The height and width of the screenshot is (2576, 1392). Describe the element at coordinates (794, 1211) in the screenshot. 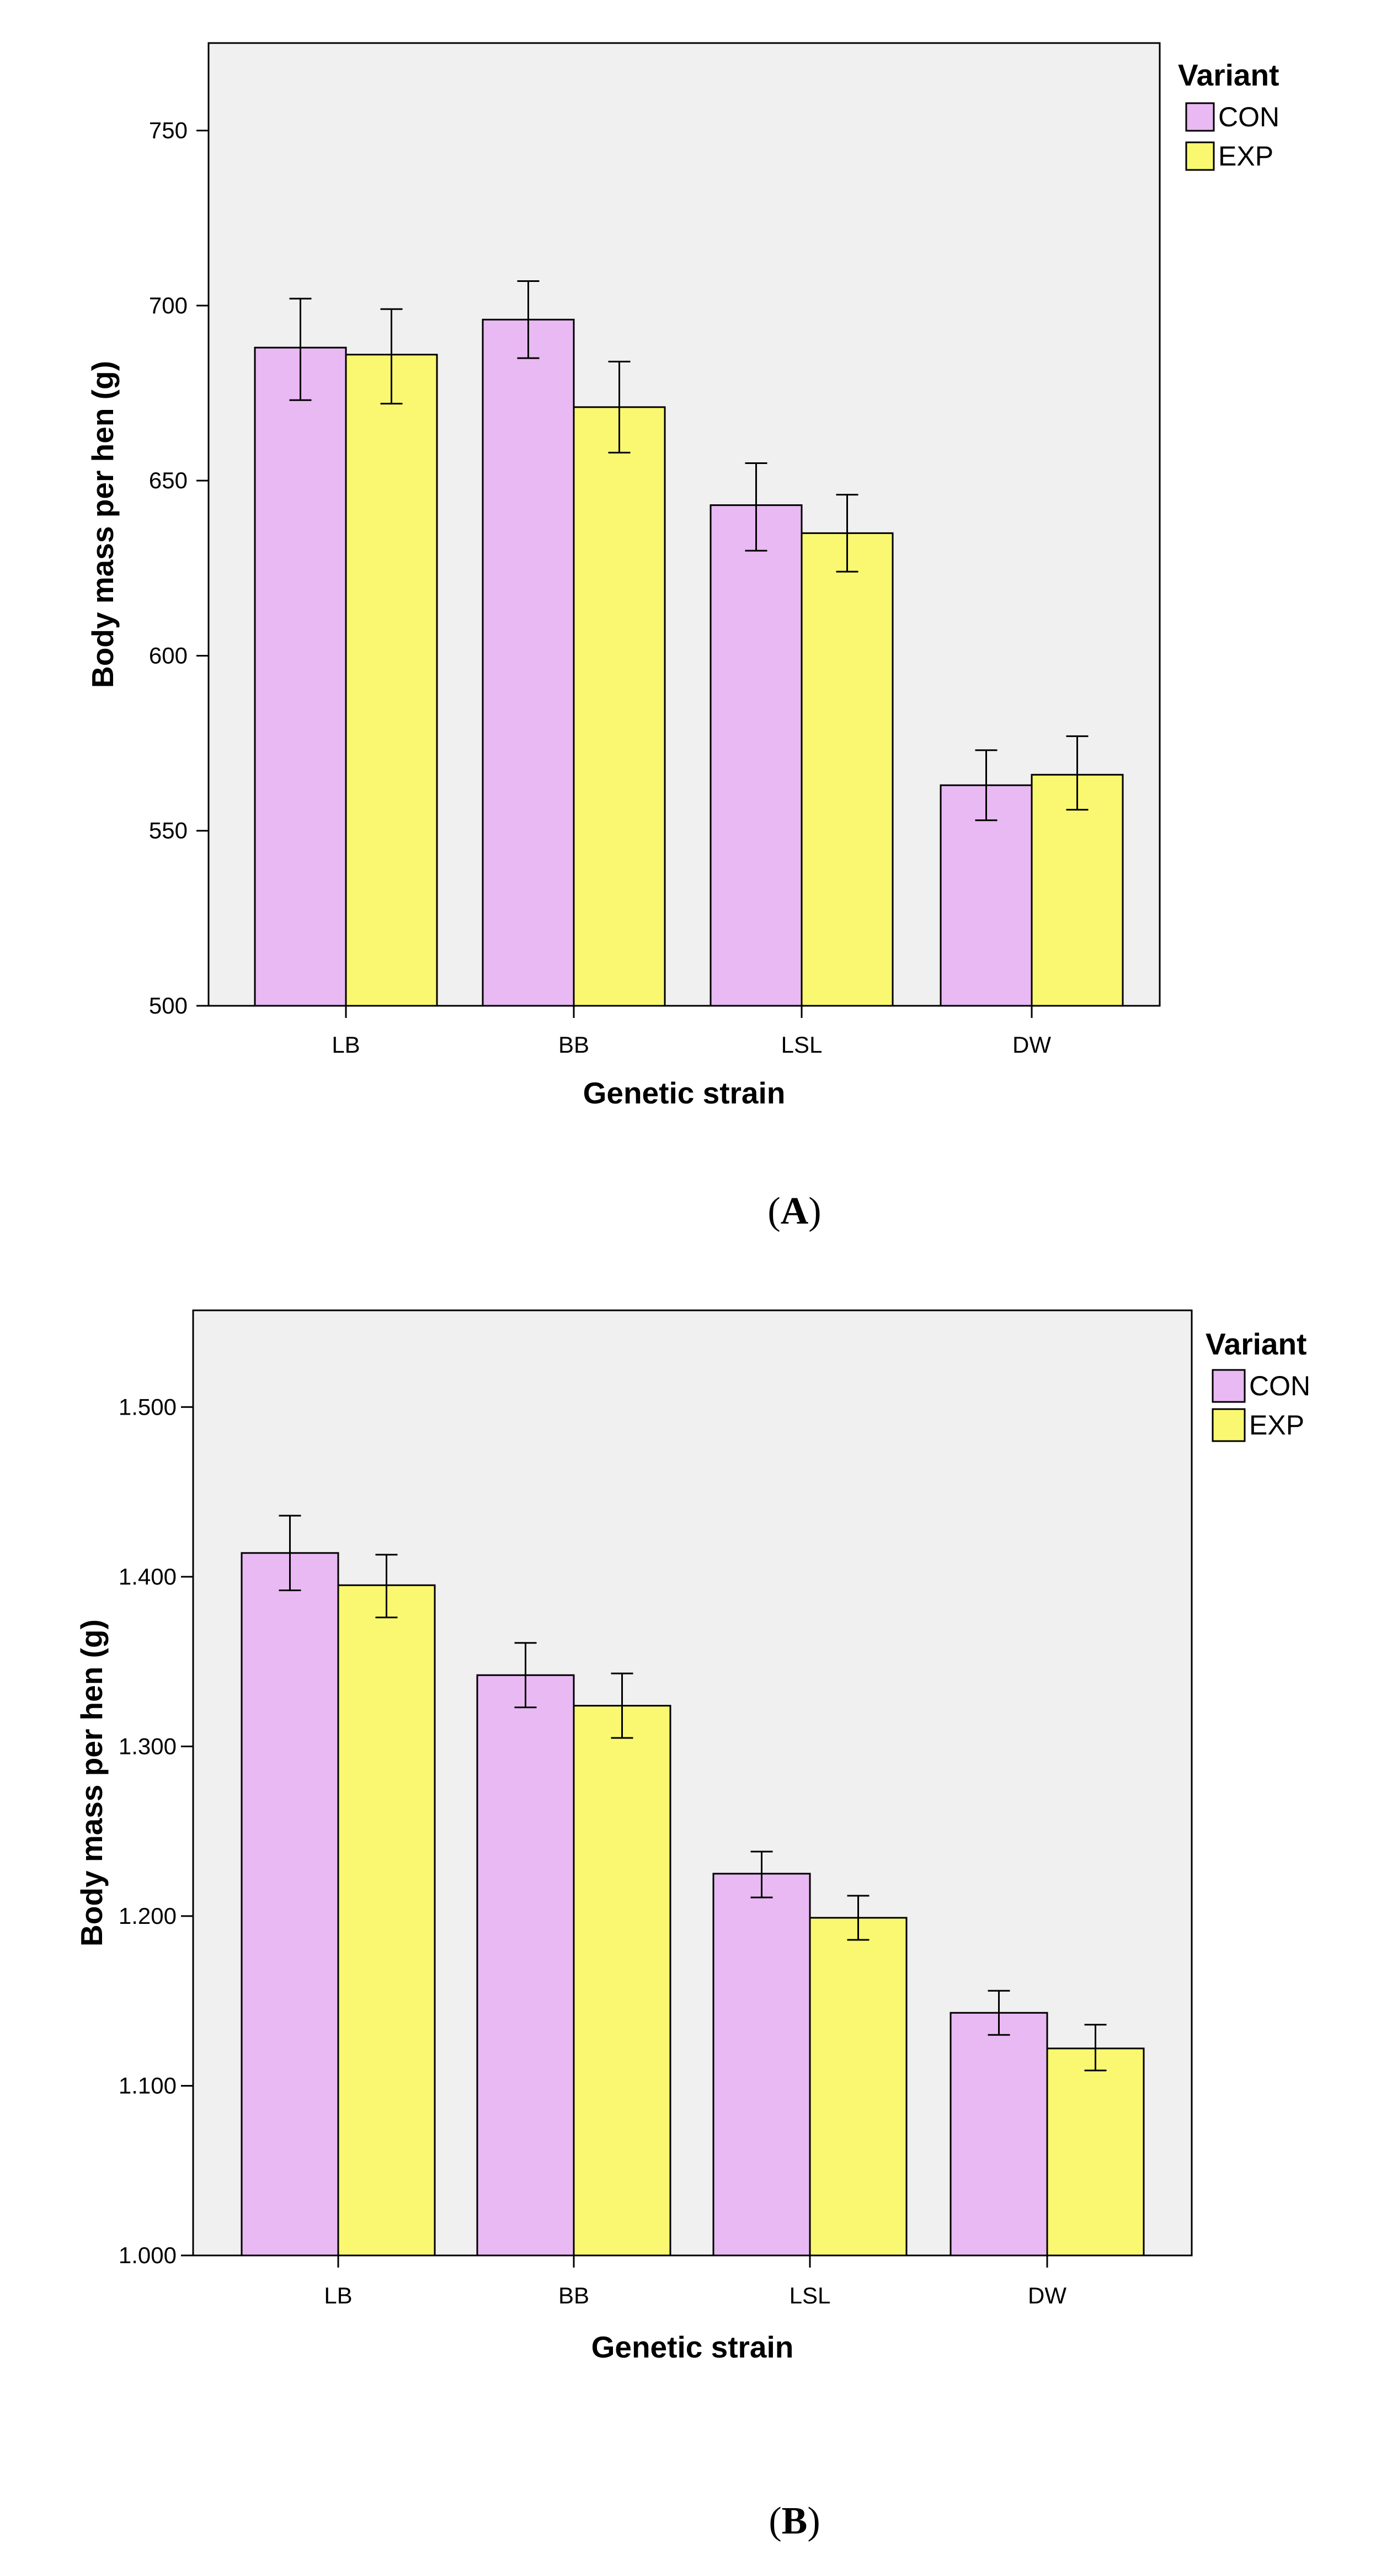

I see `panel-label-a: (A)` at that location.